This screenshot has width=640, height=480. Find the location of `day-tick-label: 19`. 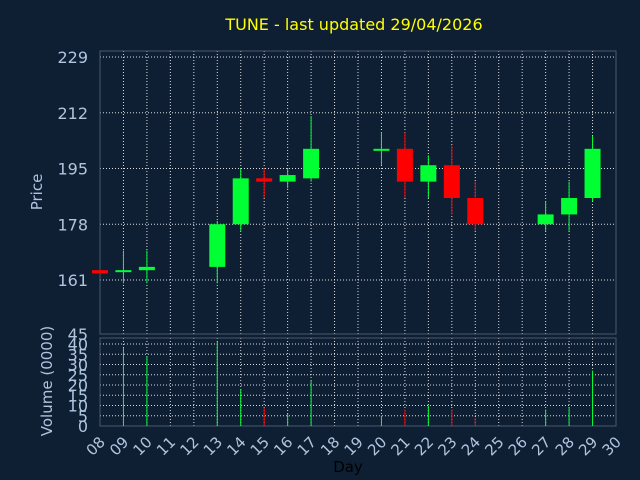

day-tick-label: 19 is located at coordinates (354, 446).